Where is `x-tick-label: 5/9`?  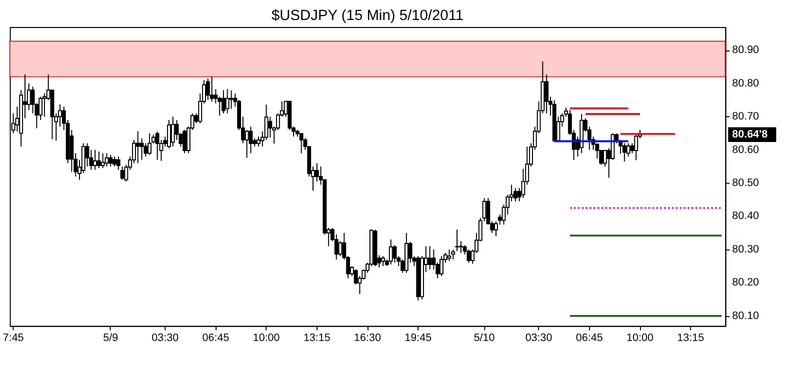 x-tick-label: 5/9 is located at coordinates (110, 338).